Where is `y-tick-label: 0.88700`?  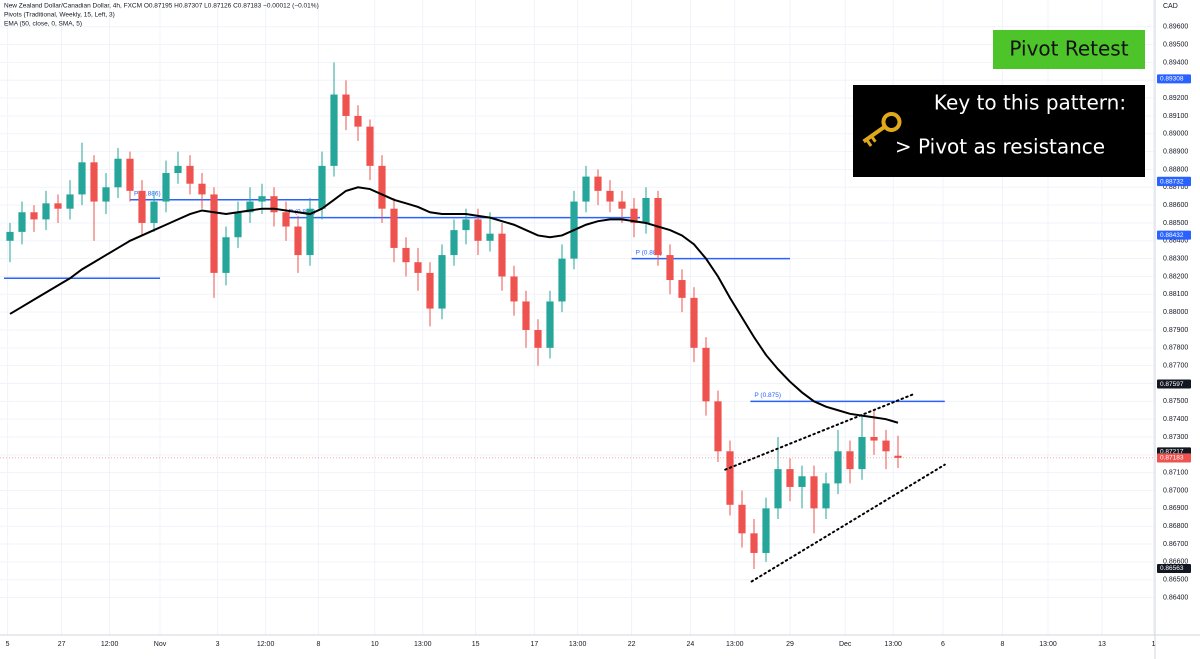
y-tick-label: 0.88700 is located at coordinates (1175, 187).